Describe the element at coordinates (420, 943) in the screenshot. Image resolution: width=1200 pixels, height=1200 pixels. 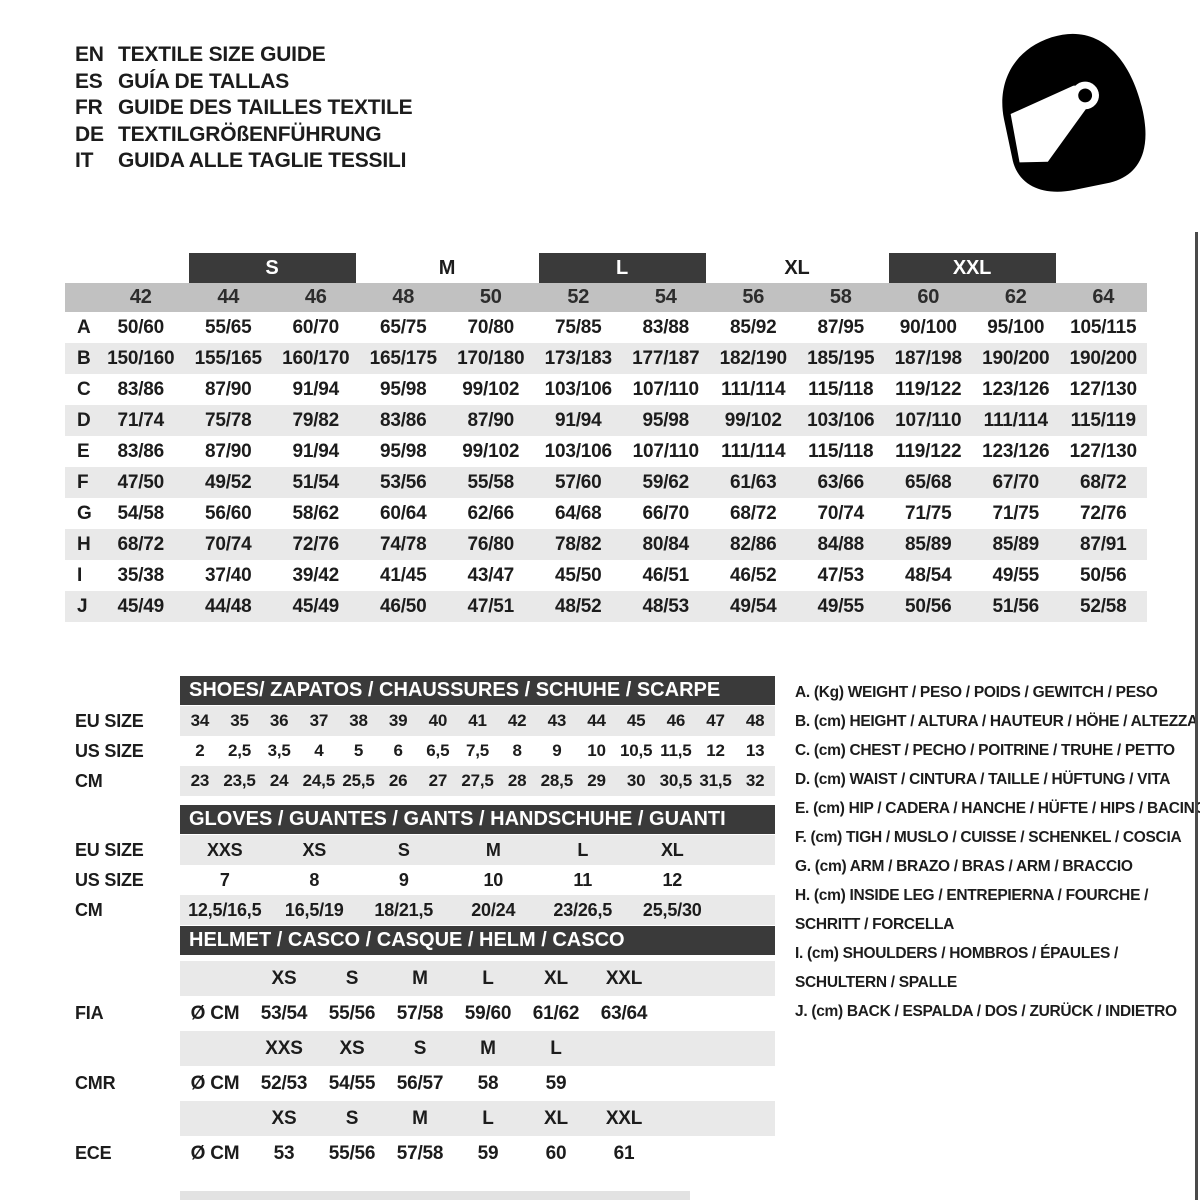
I see `helmet-title-row: HELMET / CASCO / CASQUE / HELM / CASCO` at that location.